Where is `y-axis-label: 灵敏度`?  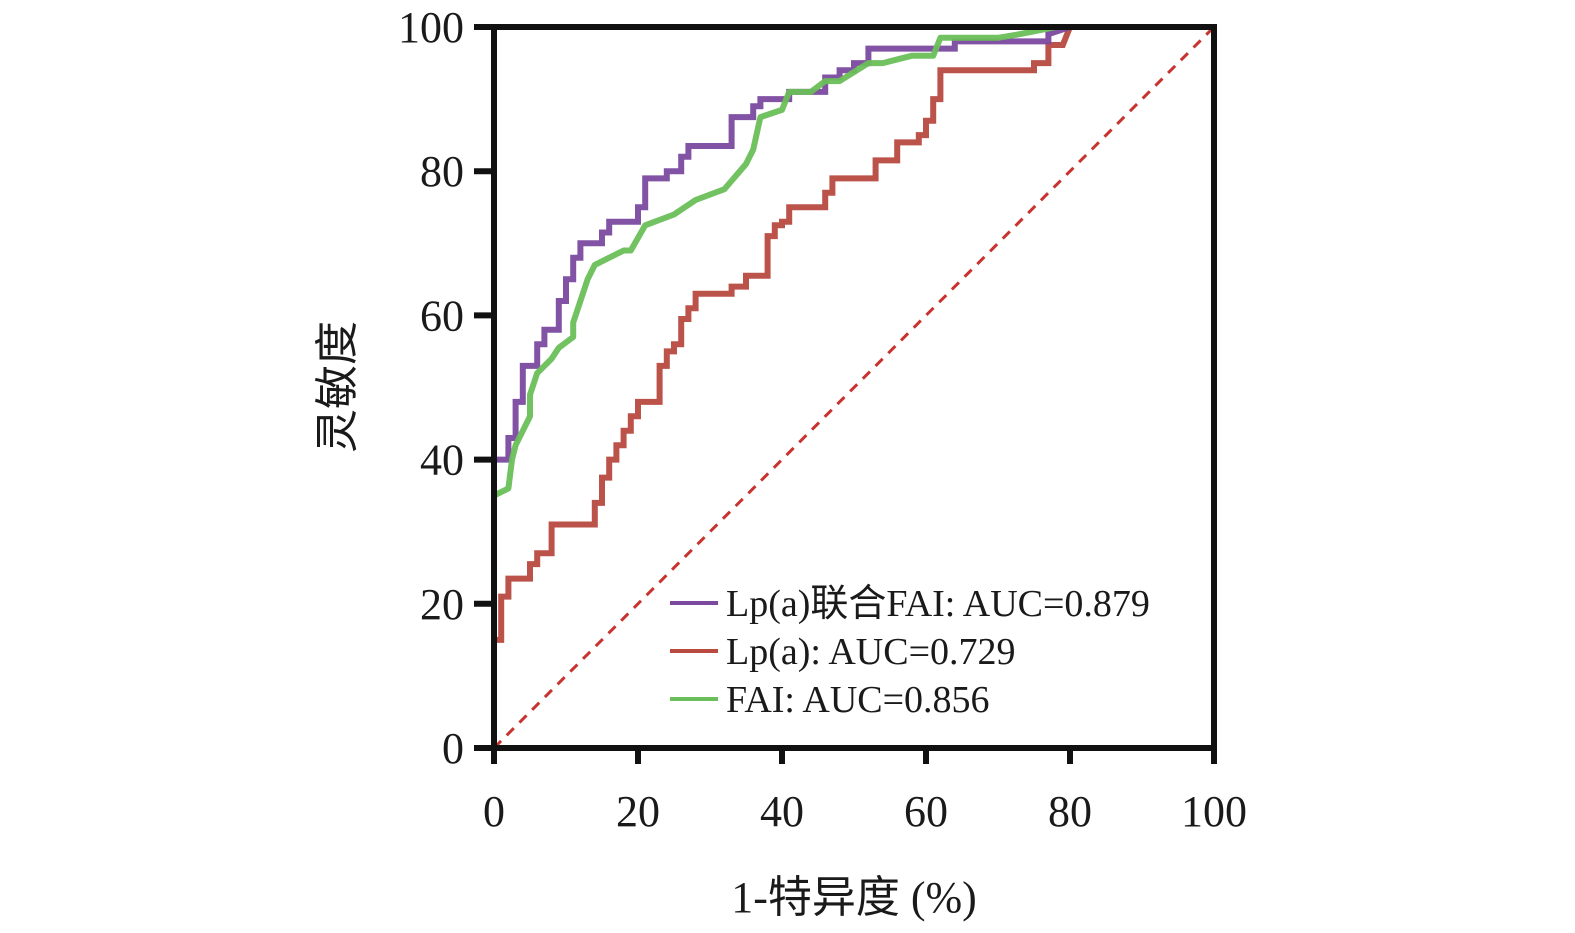 y-axis-label: 灵敏度 is located at coordinates (337, 387).